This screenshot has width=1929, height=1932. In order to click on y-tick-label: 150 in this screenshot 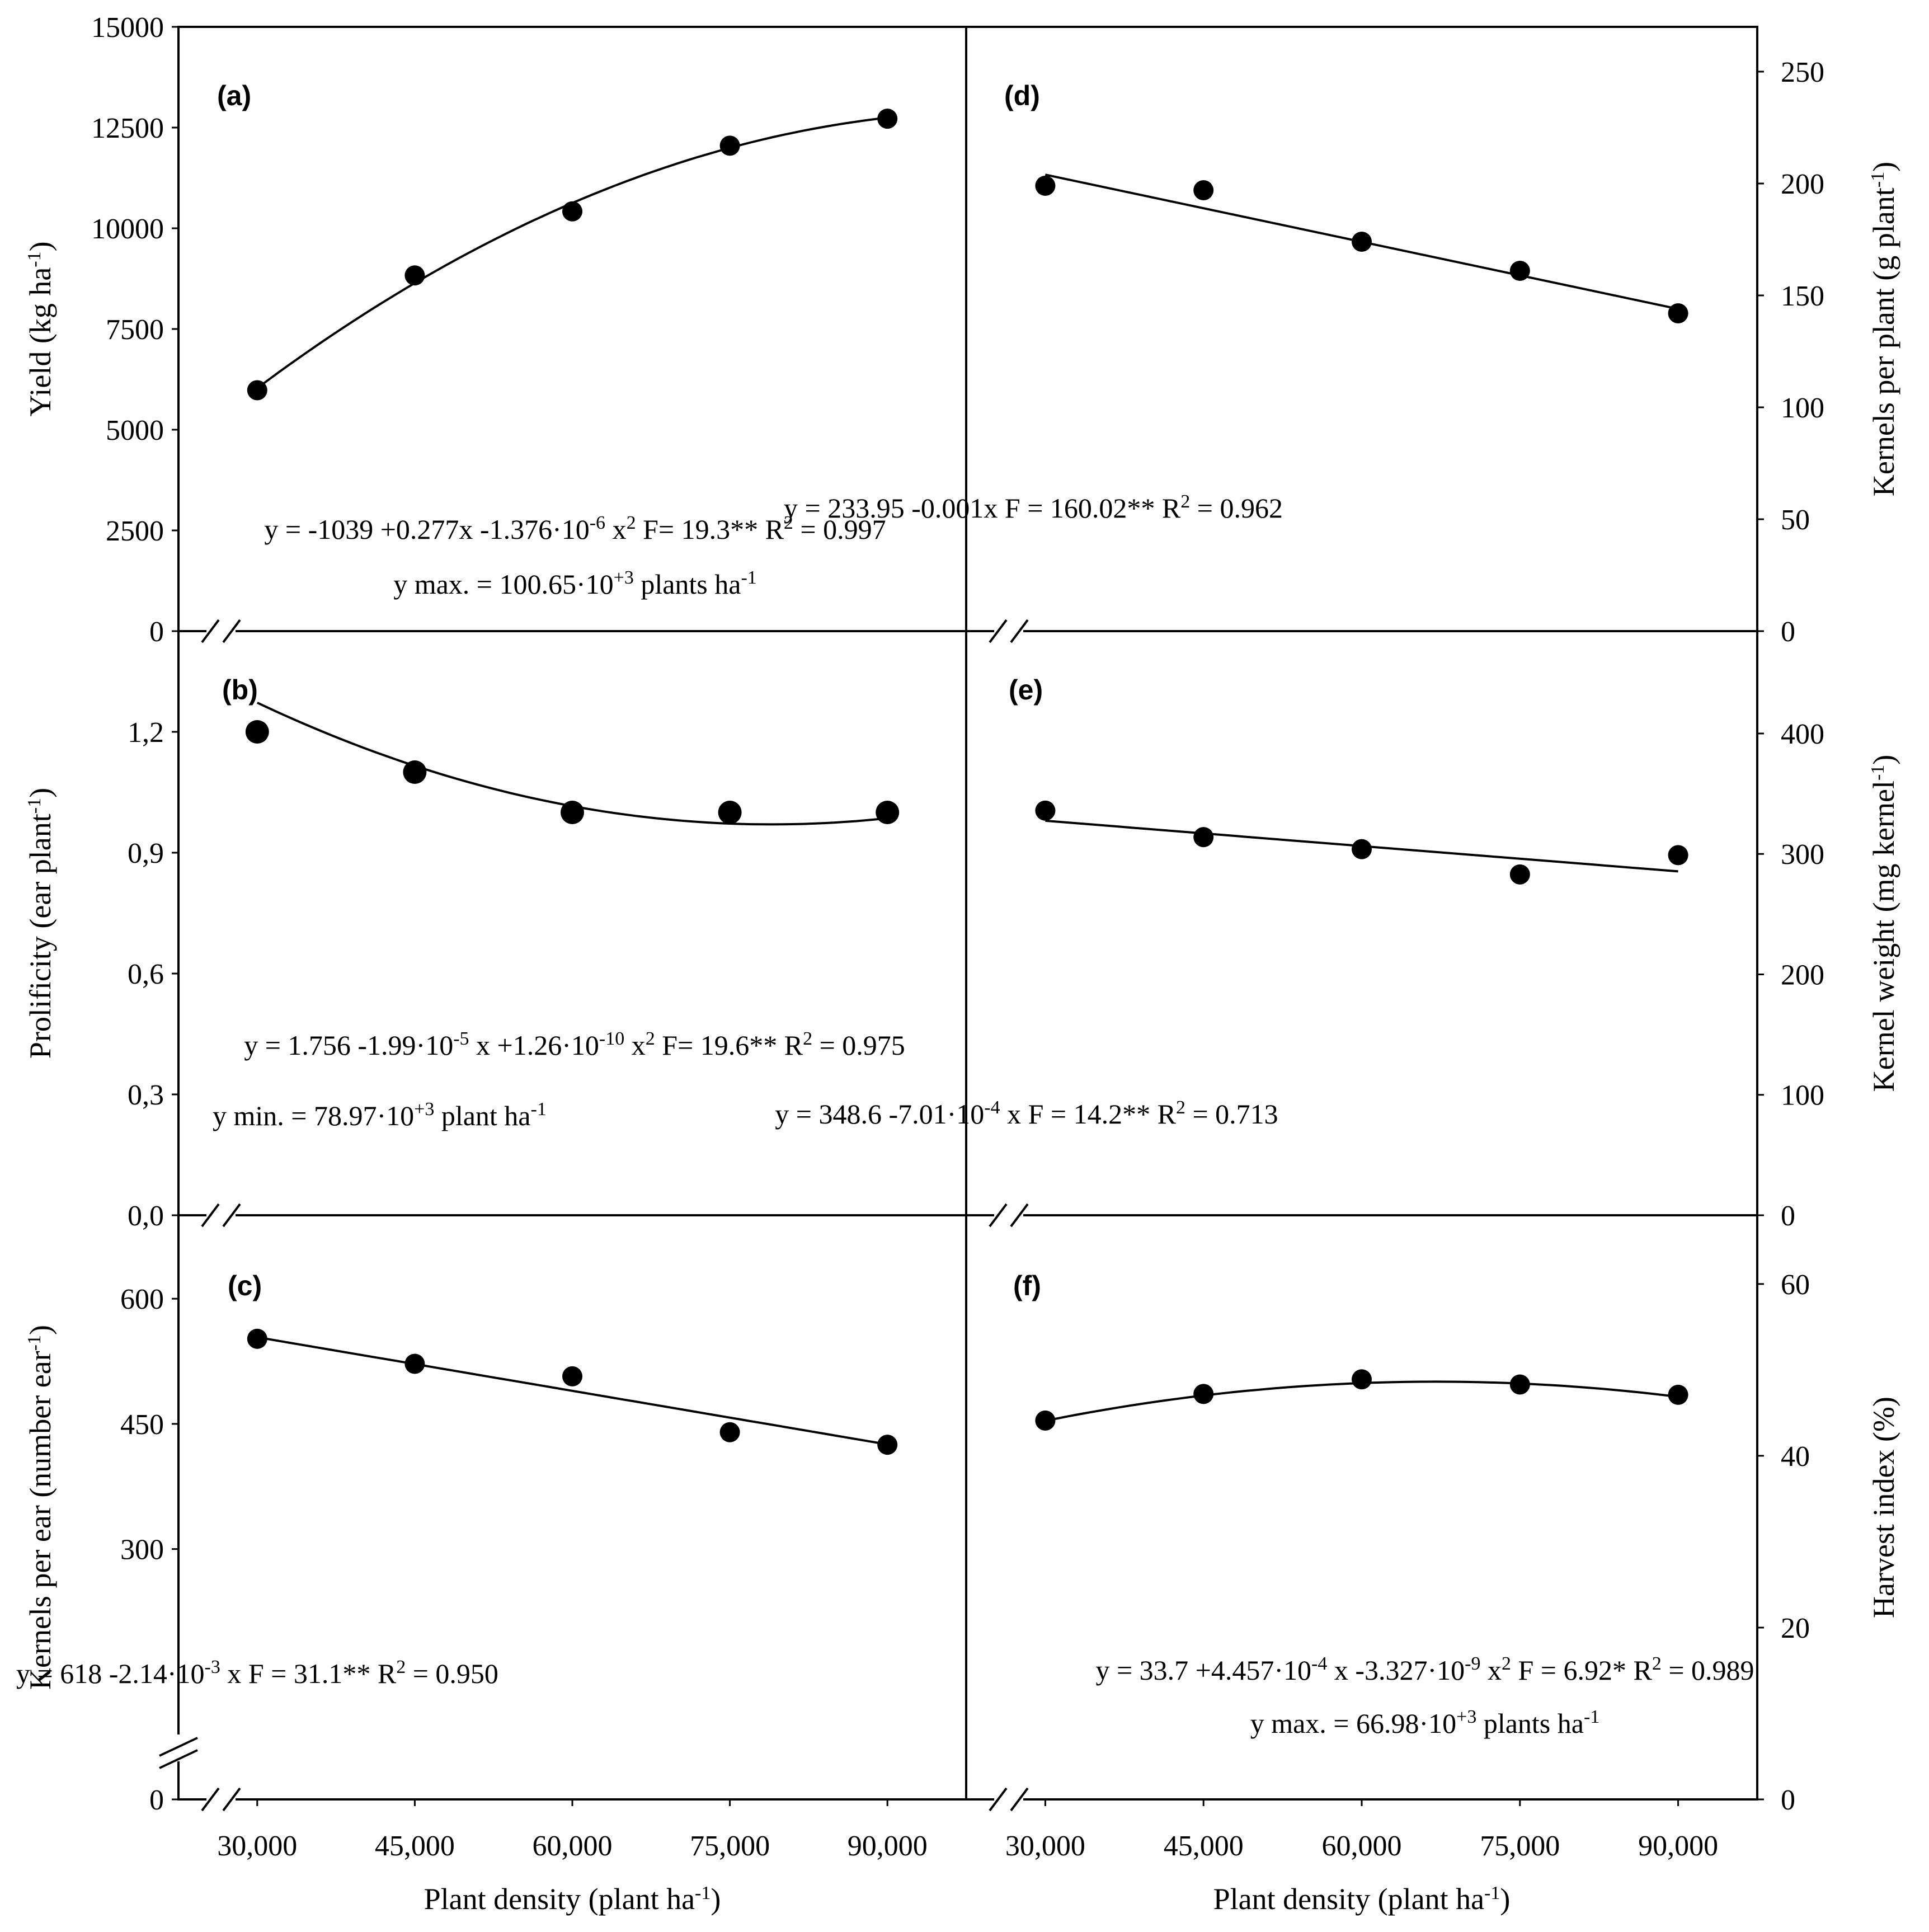, I will do `click(1802, 296)`.